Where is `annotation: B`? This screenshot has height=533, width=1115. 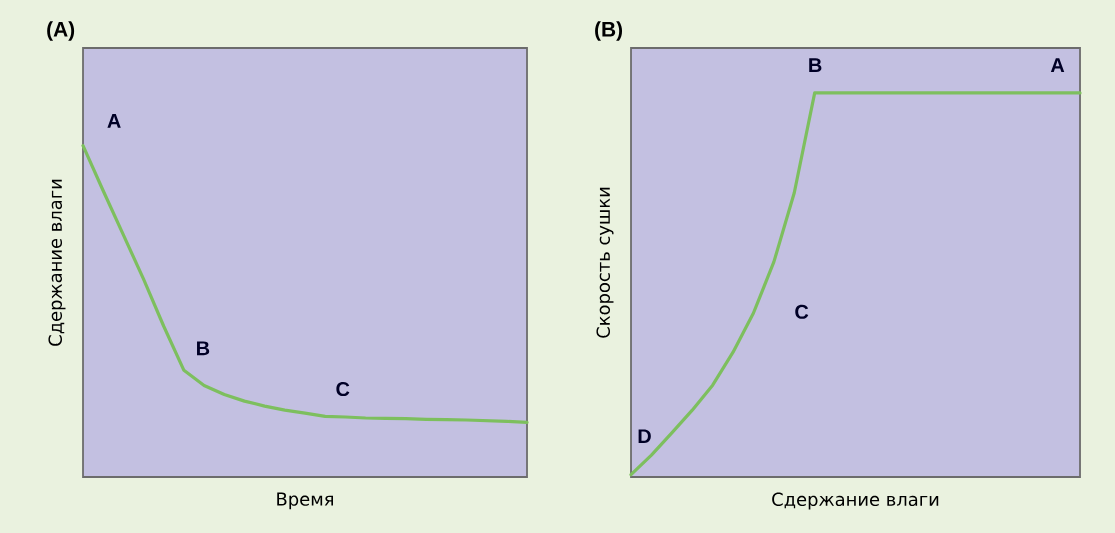
annotation: B is located at coordinates (203, 348).